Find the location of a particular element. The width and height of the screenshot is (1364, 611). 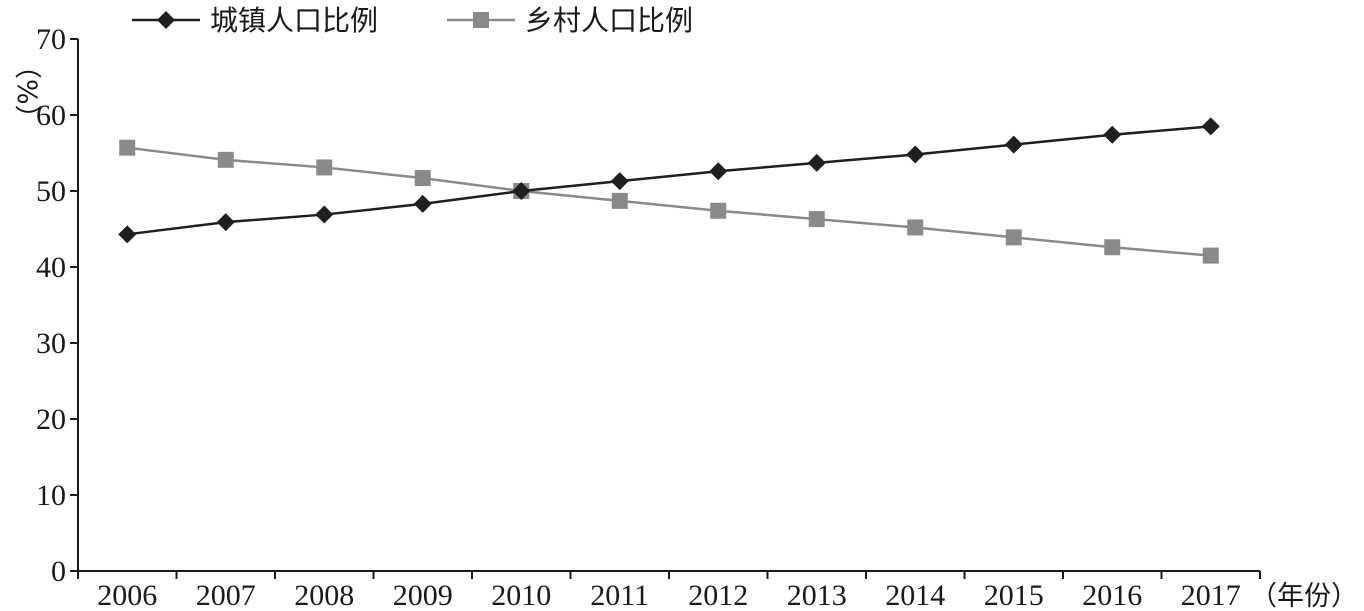

legend-label: 城镇人口比例 is located at coordinates (294, 20).